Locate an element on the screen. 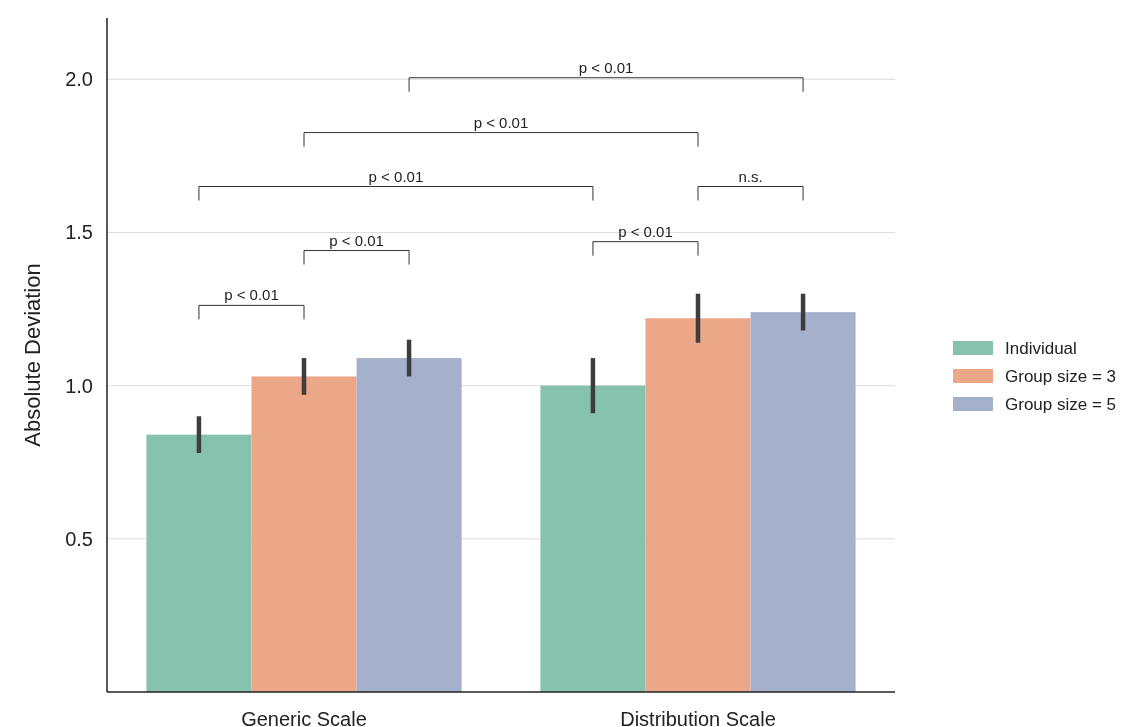 The image size is (1137, 727). y-axis-title: Absolute Deviation is located at coordinates (32, 355).